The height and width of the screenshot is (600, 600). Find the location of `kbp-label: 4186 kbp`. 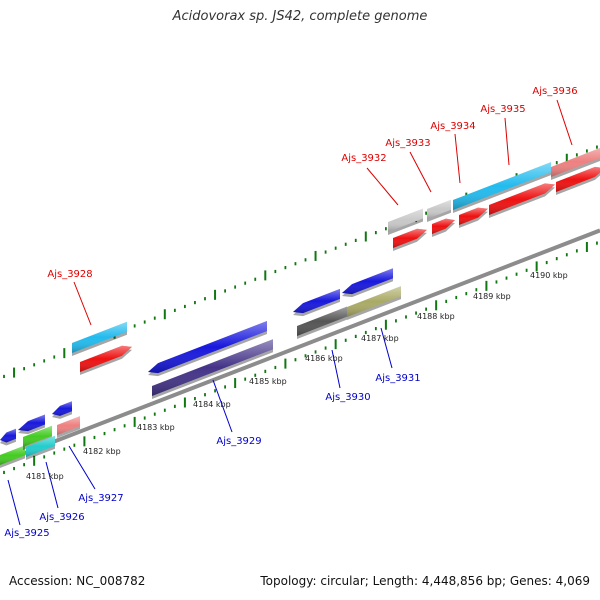

kbp-label: 4186 kbp is located at coordinates (324, 358).